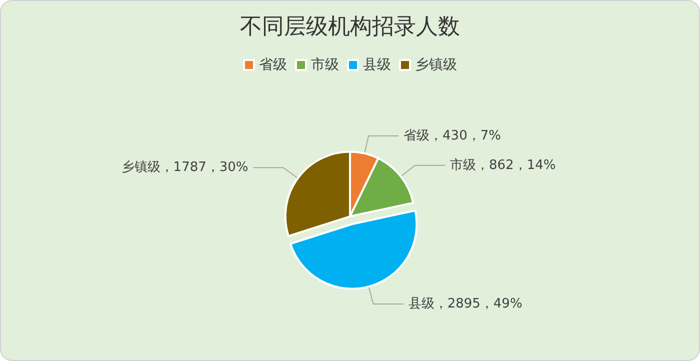 Image resolution: width=700 pixels, height=361 pixels. Describe the element at coordinates (325, 65) in the screenshot. I see `legend-label: 市级` at that location.